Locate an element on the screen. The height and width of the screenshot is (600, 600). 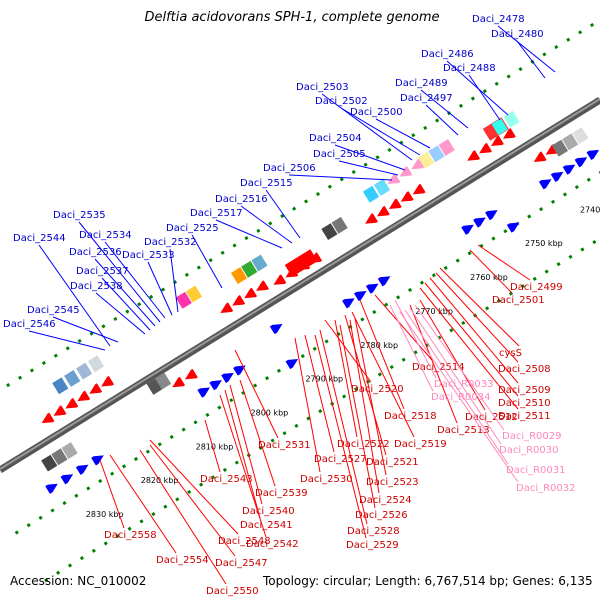
reverse-gene-label: Daci_2509 is located at coordinates (524, 390).